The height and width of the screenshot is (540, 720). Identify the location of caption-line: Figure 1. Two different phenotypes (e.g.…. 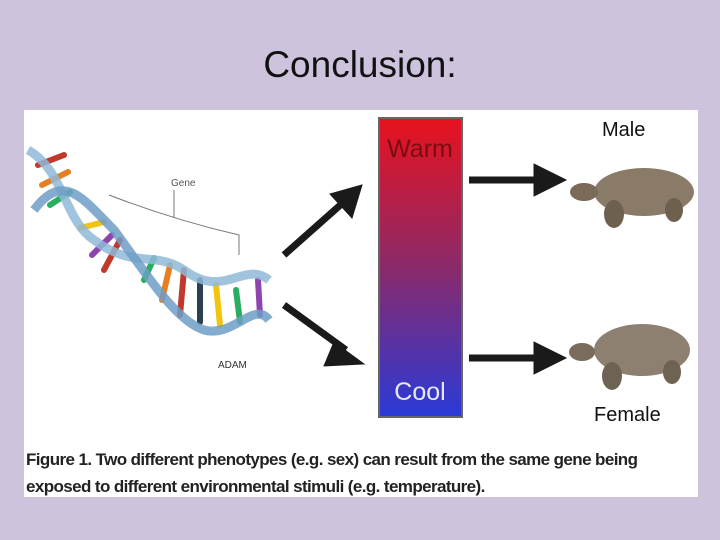
(332, 459).